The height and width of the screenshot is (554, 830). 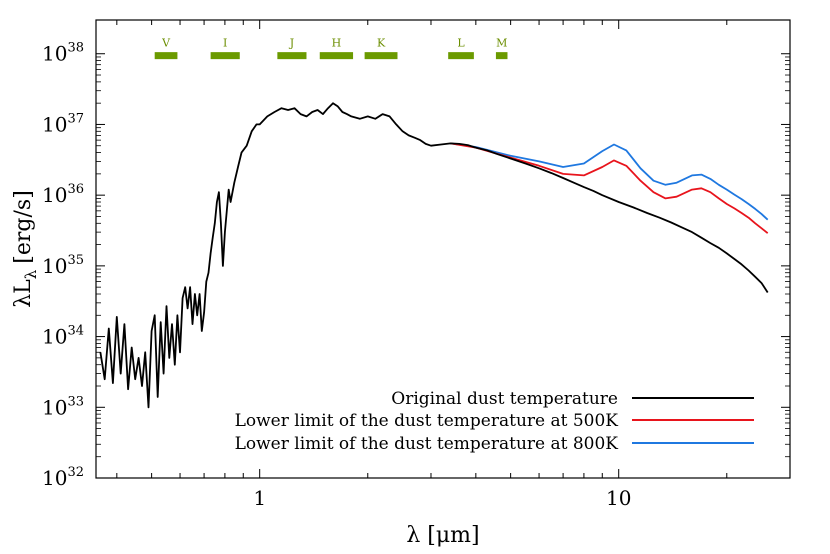 I want to click on y-tick-label: 1035, so click(x=63, y=265).